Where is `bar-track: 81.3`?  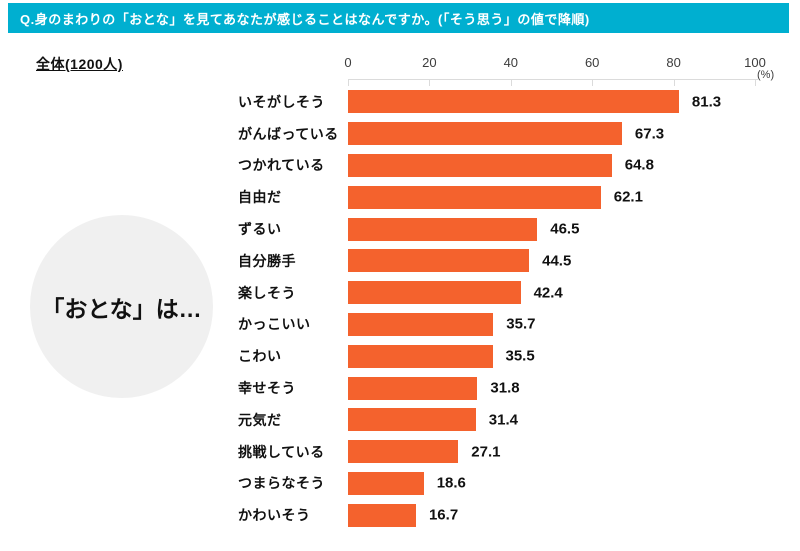 bar-track: 81.3 is located at coordinates (566, 102).